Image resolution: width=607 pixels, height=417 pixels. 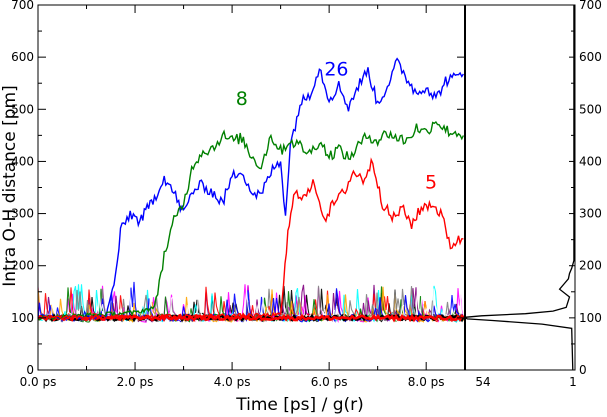 What do you see at coordinates (30, 370) in the screenshot?
I see `y-tick-label: 0` at bounding box center [30, 370].